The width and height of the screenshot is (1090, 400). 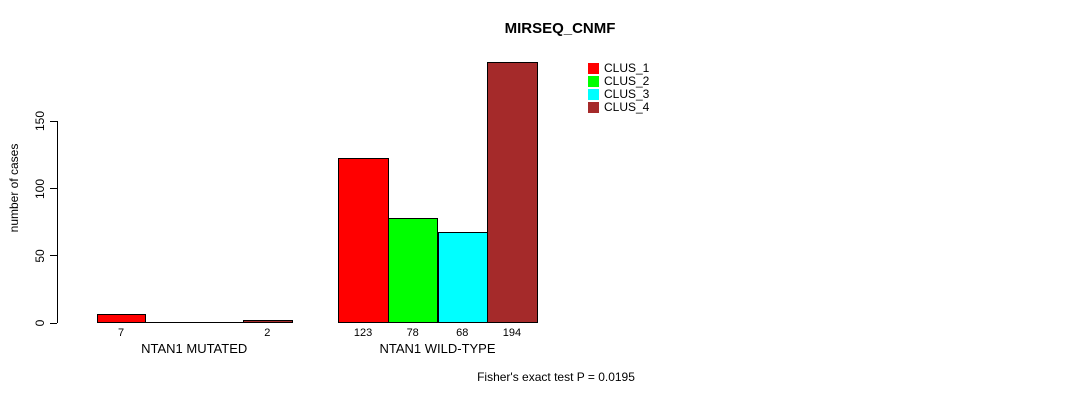 I want to click on bar-value-label: 68, so click(x=462, y=333).